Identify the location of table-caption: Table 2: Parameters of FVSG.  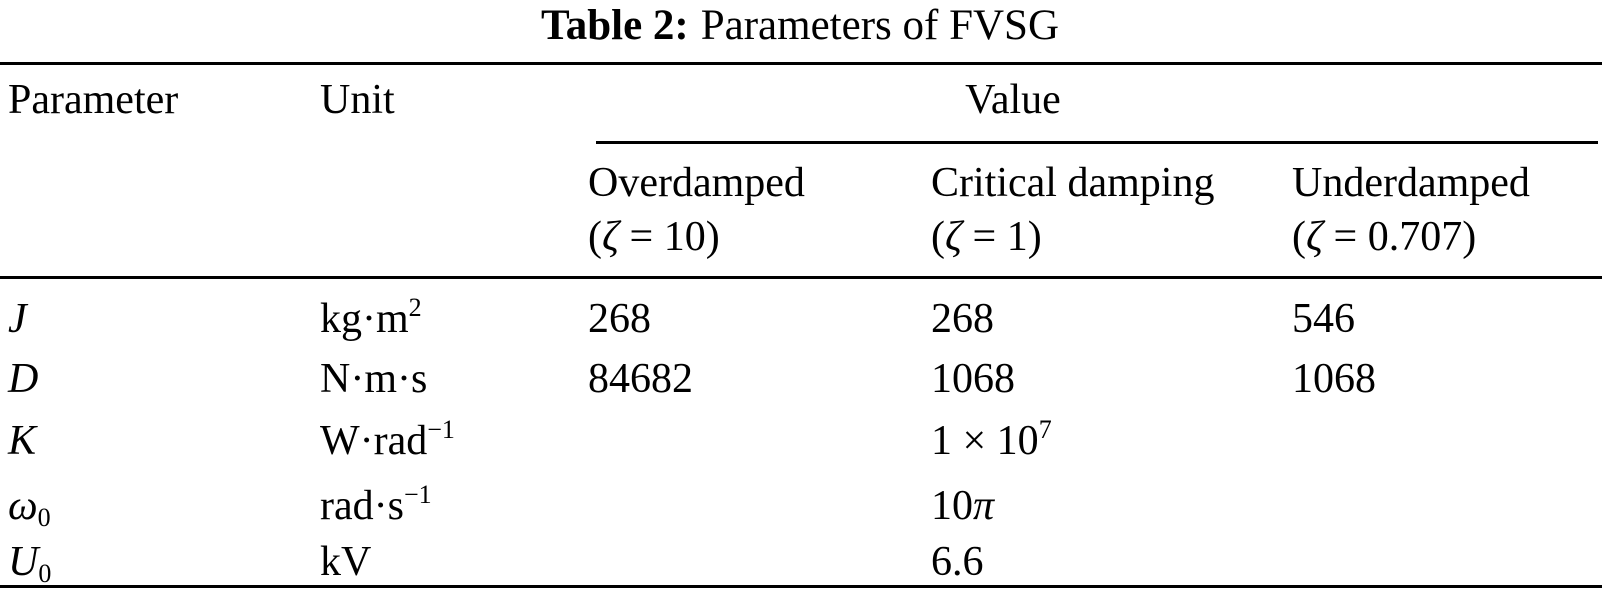
(800, 26).